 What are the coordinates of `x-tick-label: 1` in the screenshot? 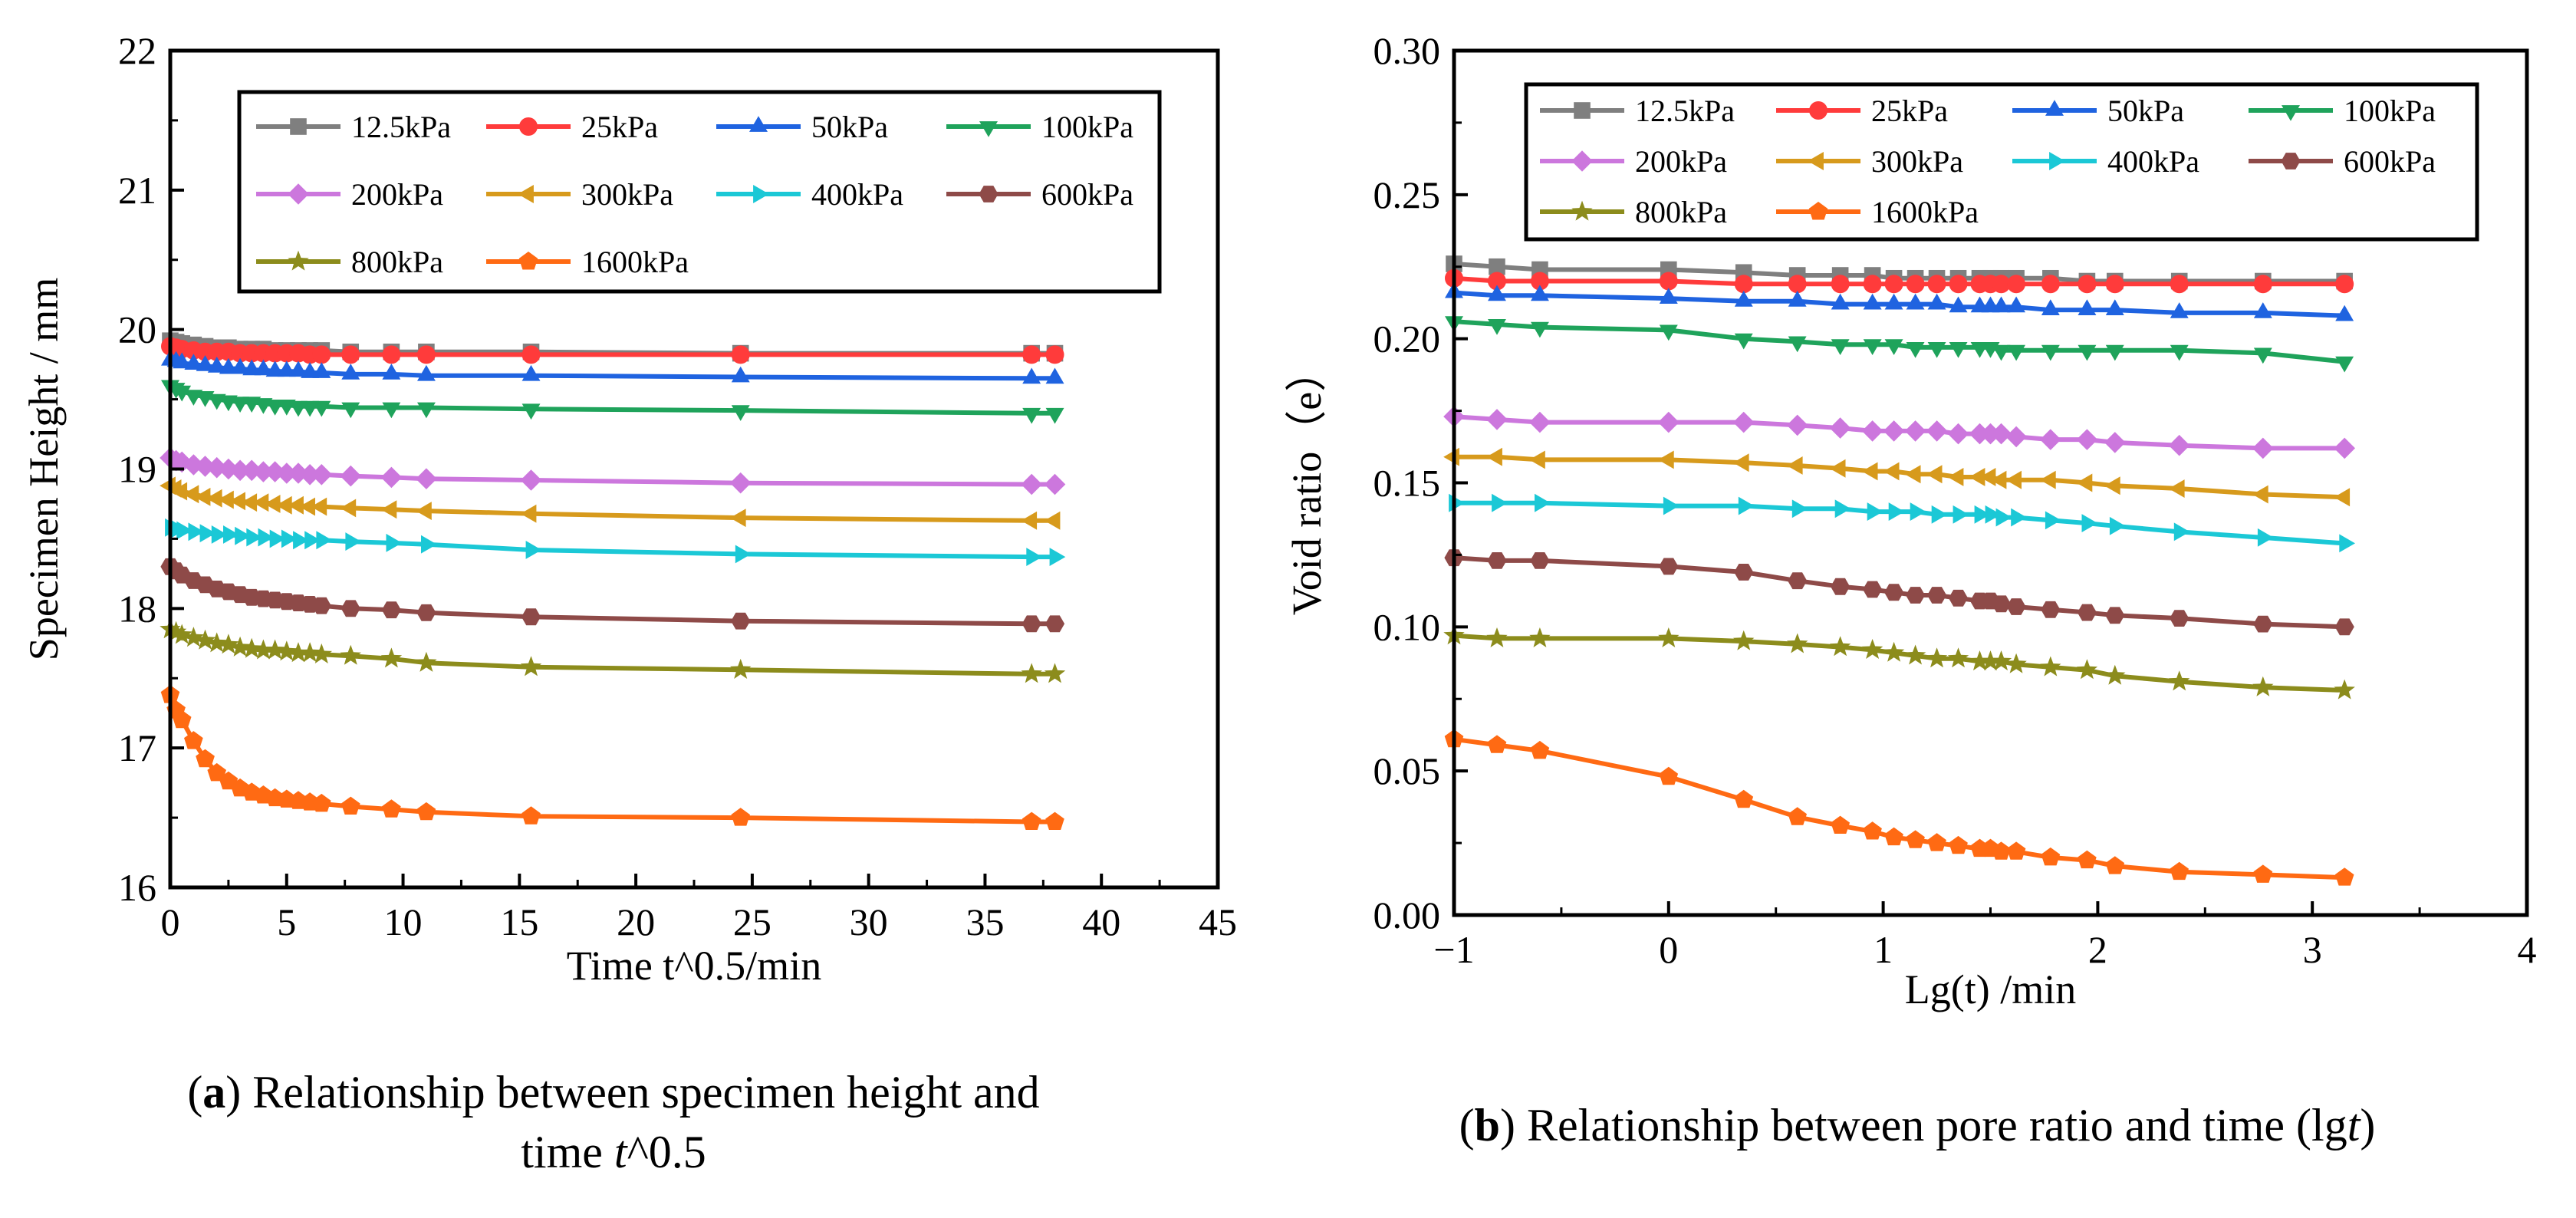 It's located at (1883, 949).